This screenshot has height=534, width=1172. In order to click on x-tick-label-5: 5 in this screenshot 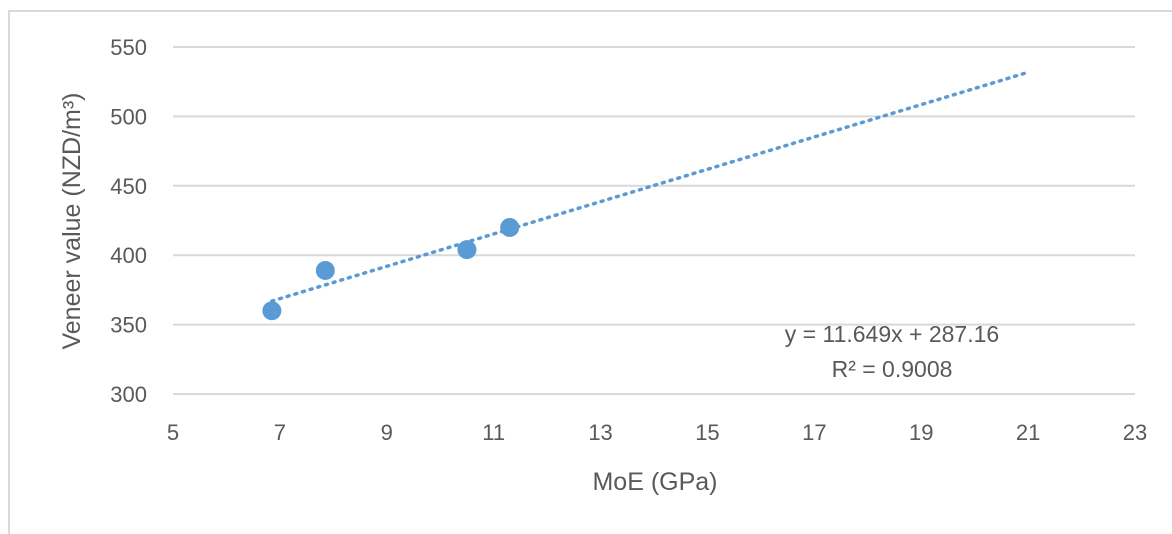, I will do `click(173, 432)`.